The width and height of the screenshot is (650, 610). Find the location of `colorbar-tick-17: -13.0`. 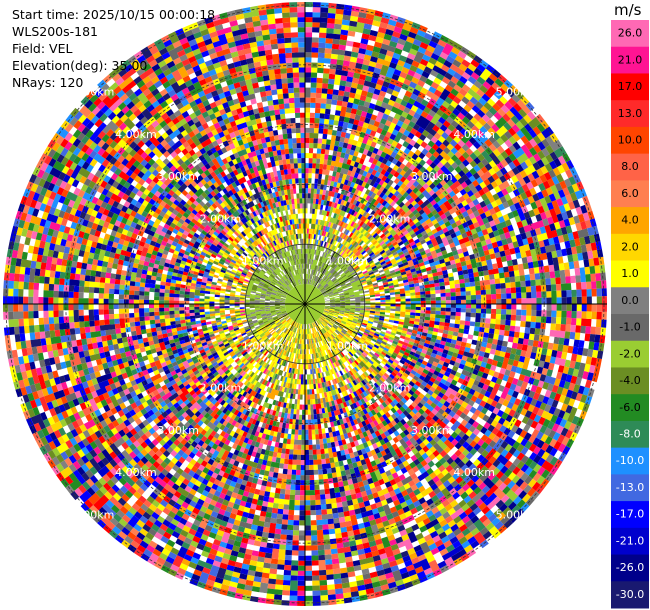

colorbar-tick-17: -13.0 is located at coordinates (630, 487).